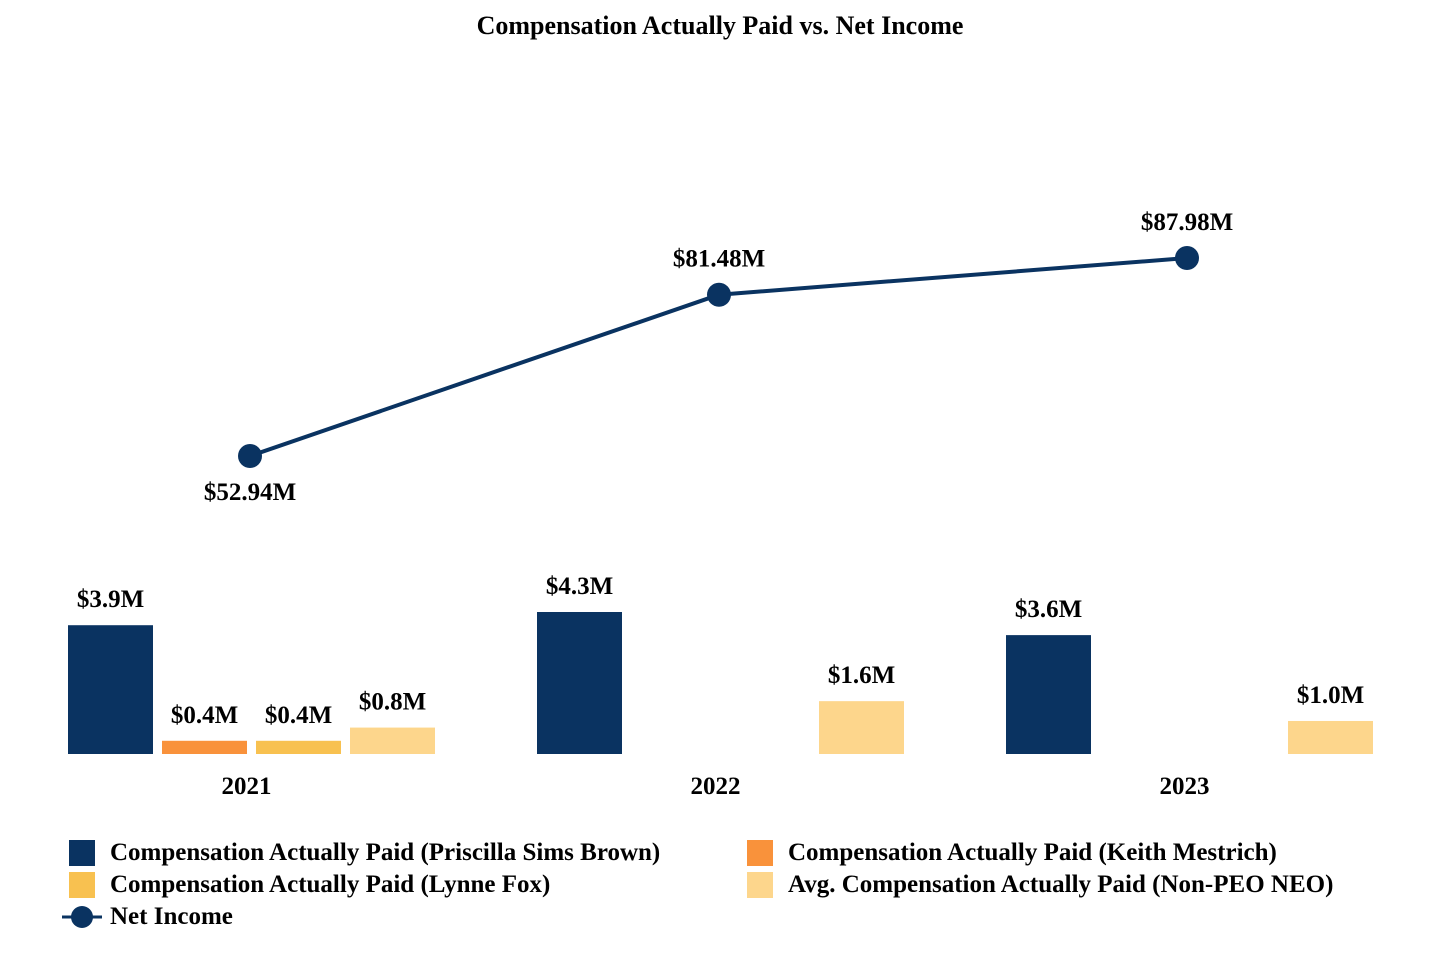 The width and height of the screenshot is (1440, 960). What do you see at coordinates (82, 853) in the screenshot?
I see `legend-swatch-priscilla` at bounding box center [82, 853].